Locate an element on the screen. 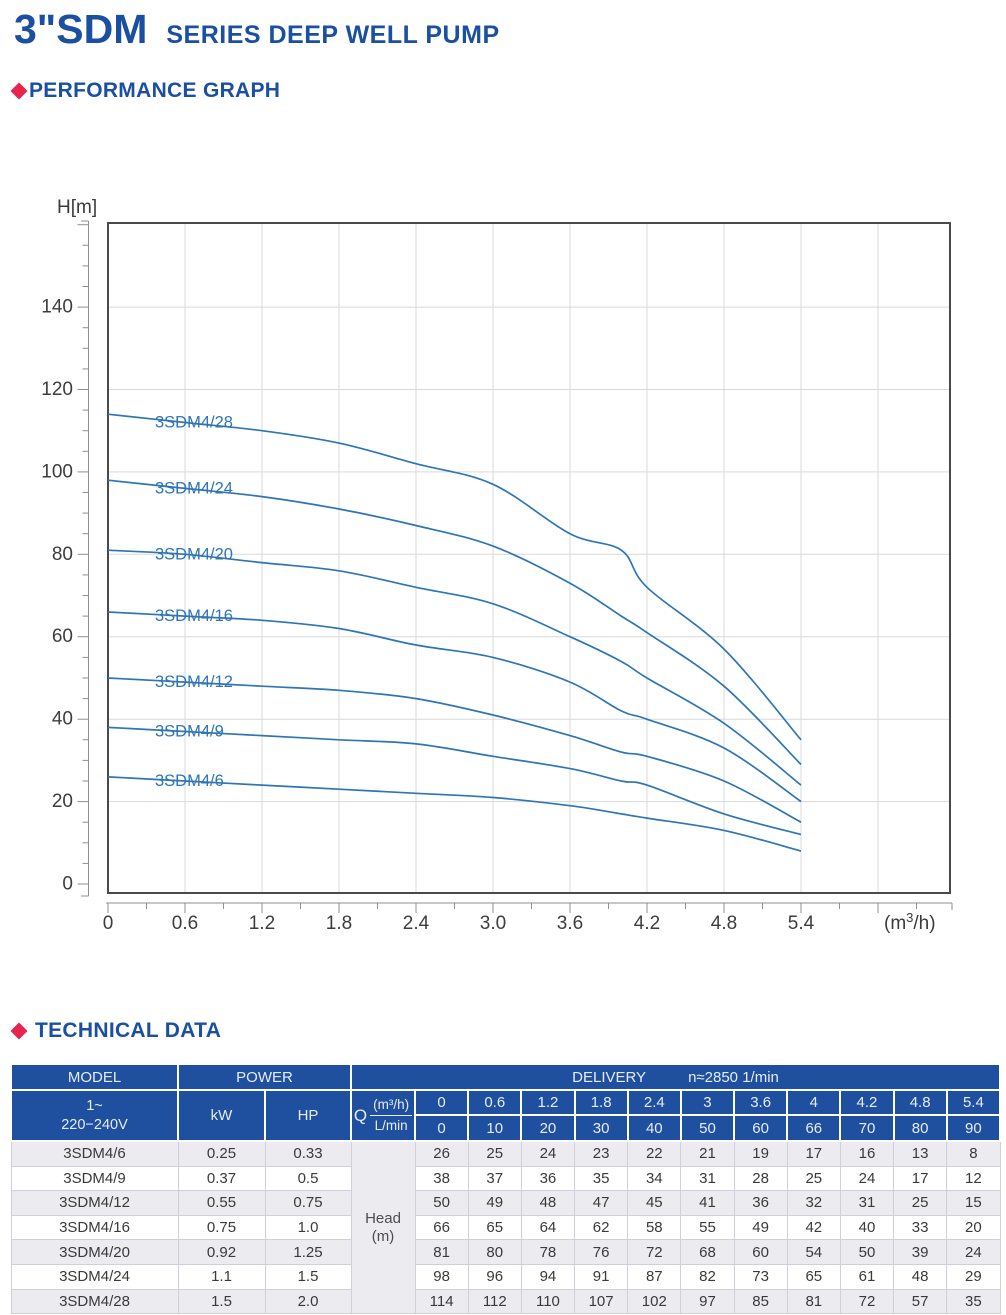  head-unit-cell: Head (m) is located at coordinates (383, 1227).